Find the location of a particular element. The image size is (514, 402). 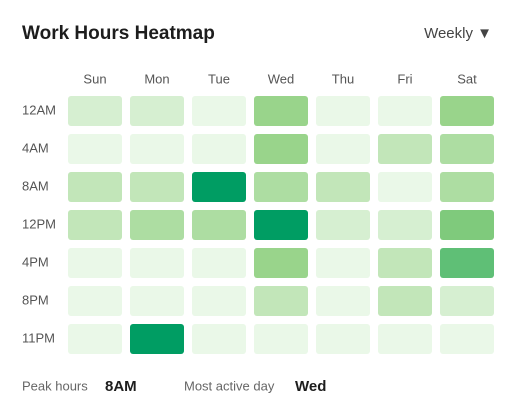

row-label: 4PM is located at coordinates (35, 261).